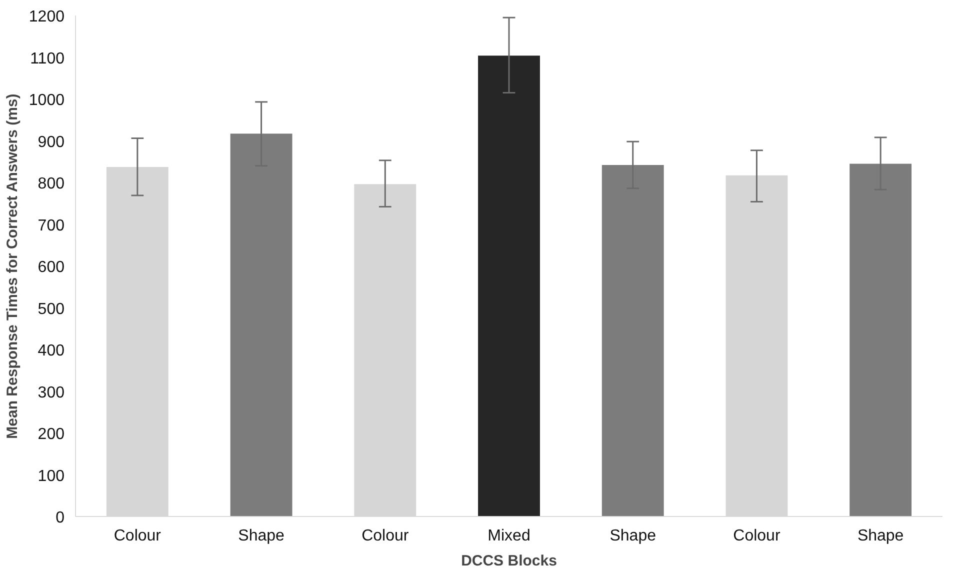  Describe the element at coordinates (46, 17) in the screenshot. I see `y-tick-label: 1200` at that location.